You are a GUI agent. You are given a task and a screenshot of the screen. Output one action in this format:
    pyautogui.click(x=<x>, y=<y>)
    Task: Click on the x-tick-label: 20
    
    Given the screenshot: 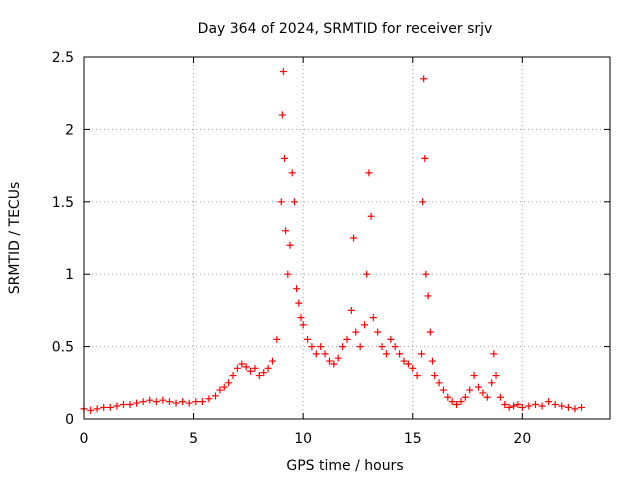 What is the action you would take?
    pyautogui.click(x=522, y=439)
    